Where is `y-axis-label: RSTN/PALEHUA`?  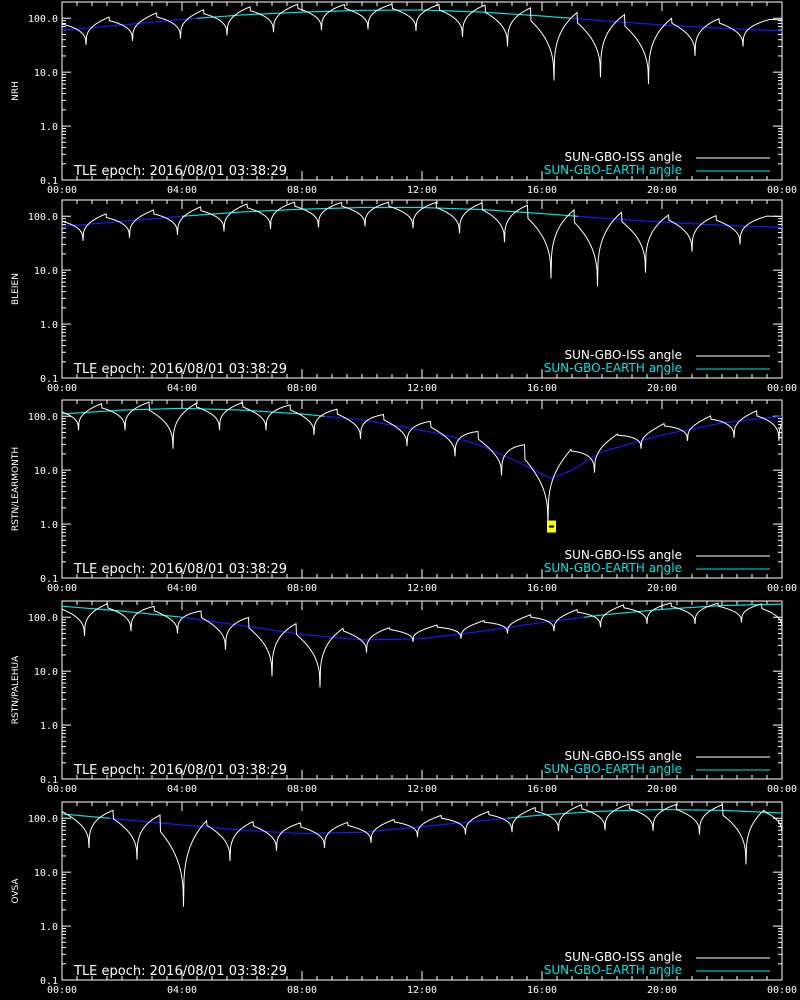 y-axis-label: RSTN/PALEHUA is located at coordinates (16, 689).